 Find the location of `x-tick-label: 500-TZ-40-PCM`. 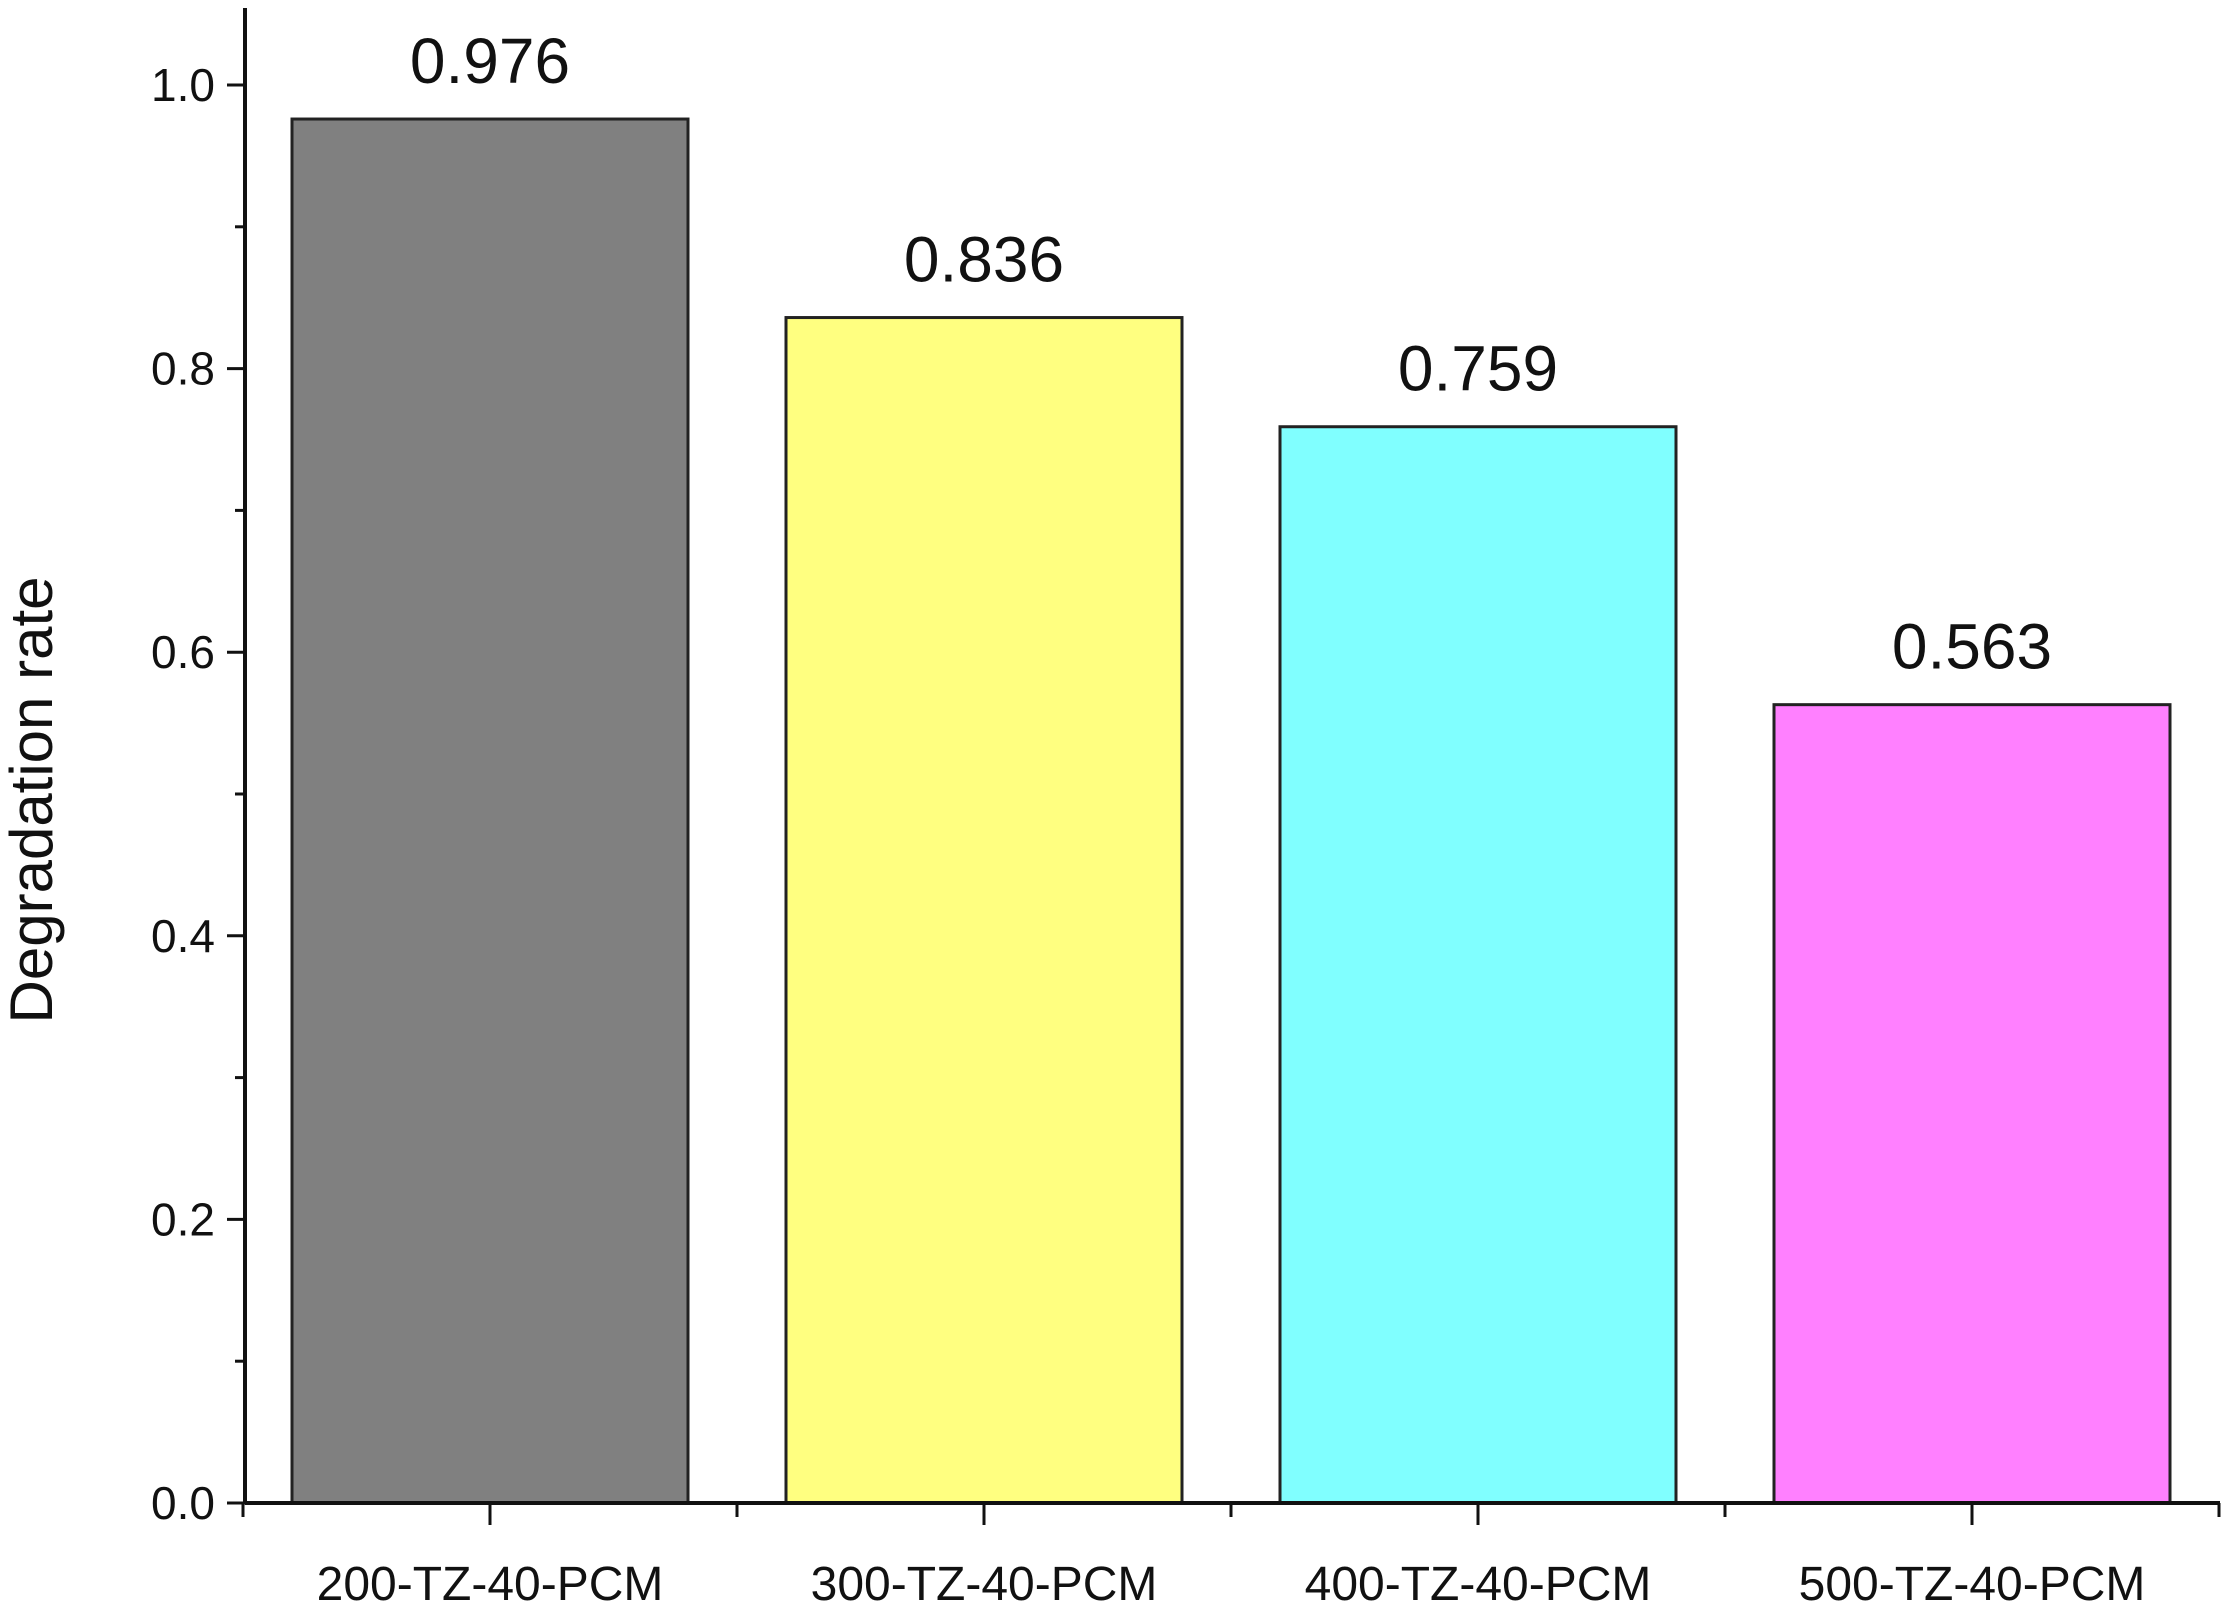

x-tick-label: 500-TZ-40-PCM is located at coordinates (1972, 1584).